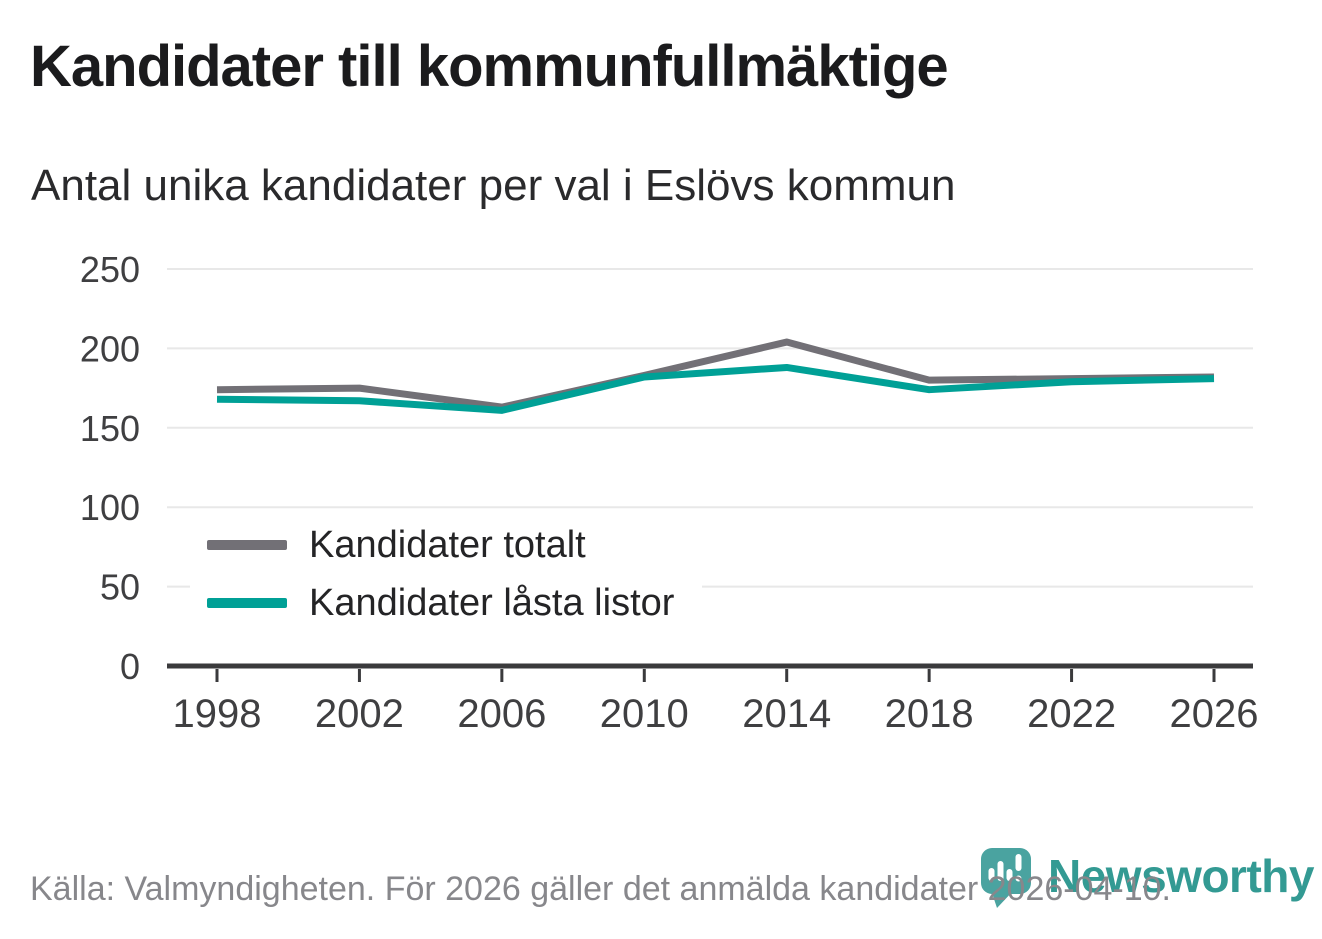 The image size is (1322, 939). Describe the element at coordinates (110, 348) in the screenshot. I see `y-axis-label: 200` at that location.